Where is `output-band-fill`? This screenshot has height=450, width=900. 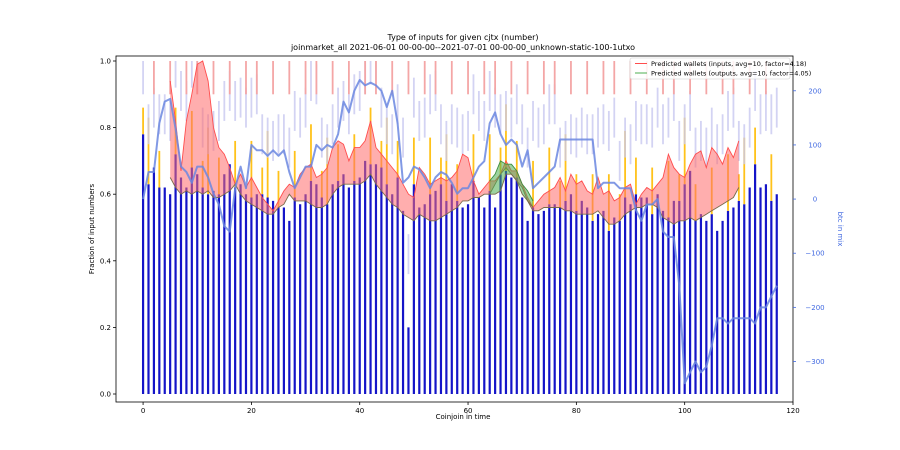 output-band-fill is located at coordinates (511, 184).